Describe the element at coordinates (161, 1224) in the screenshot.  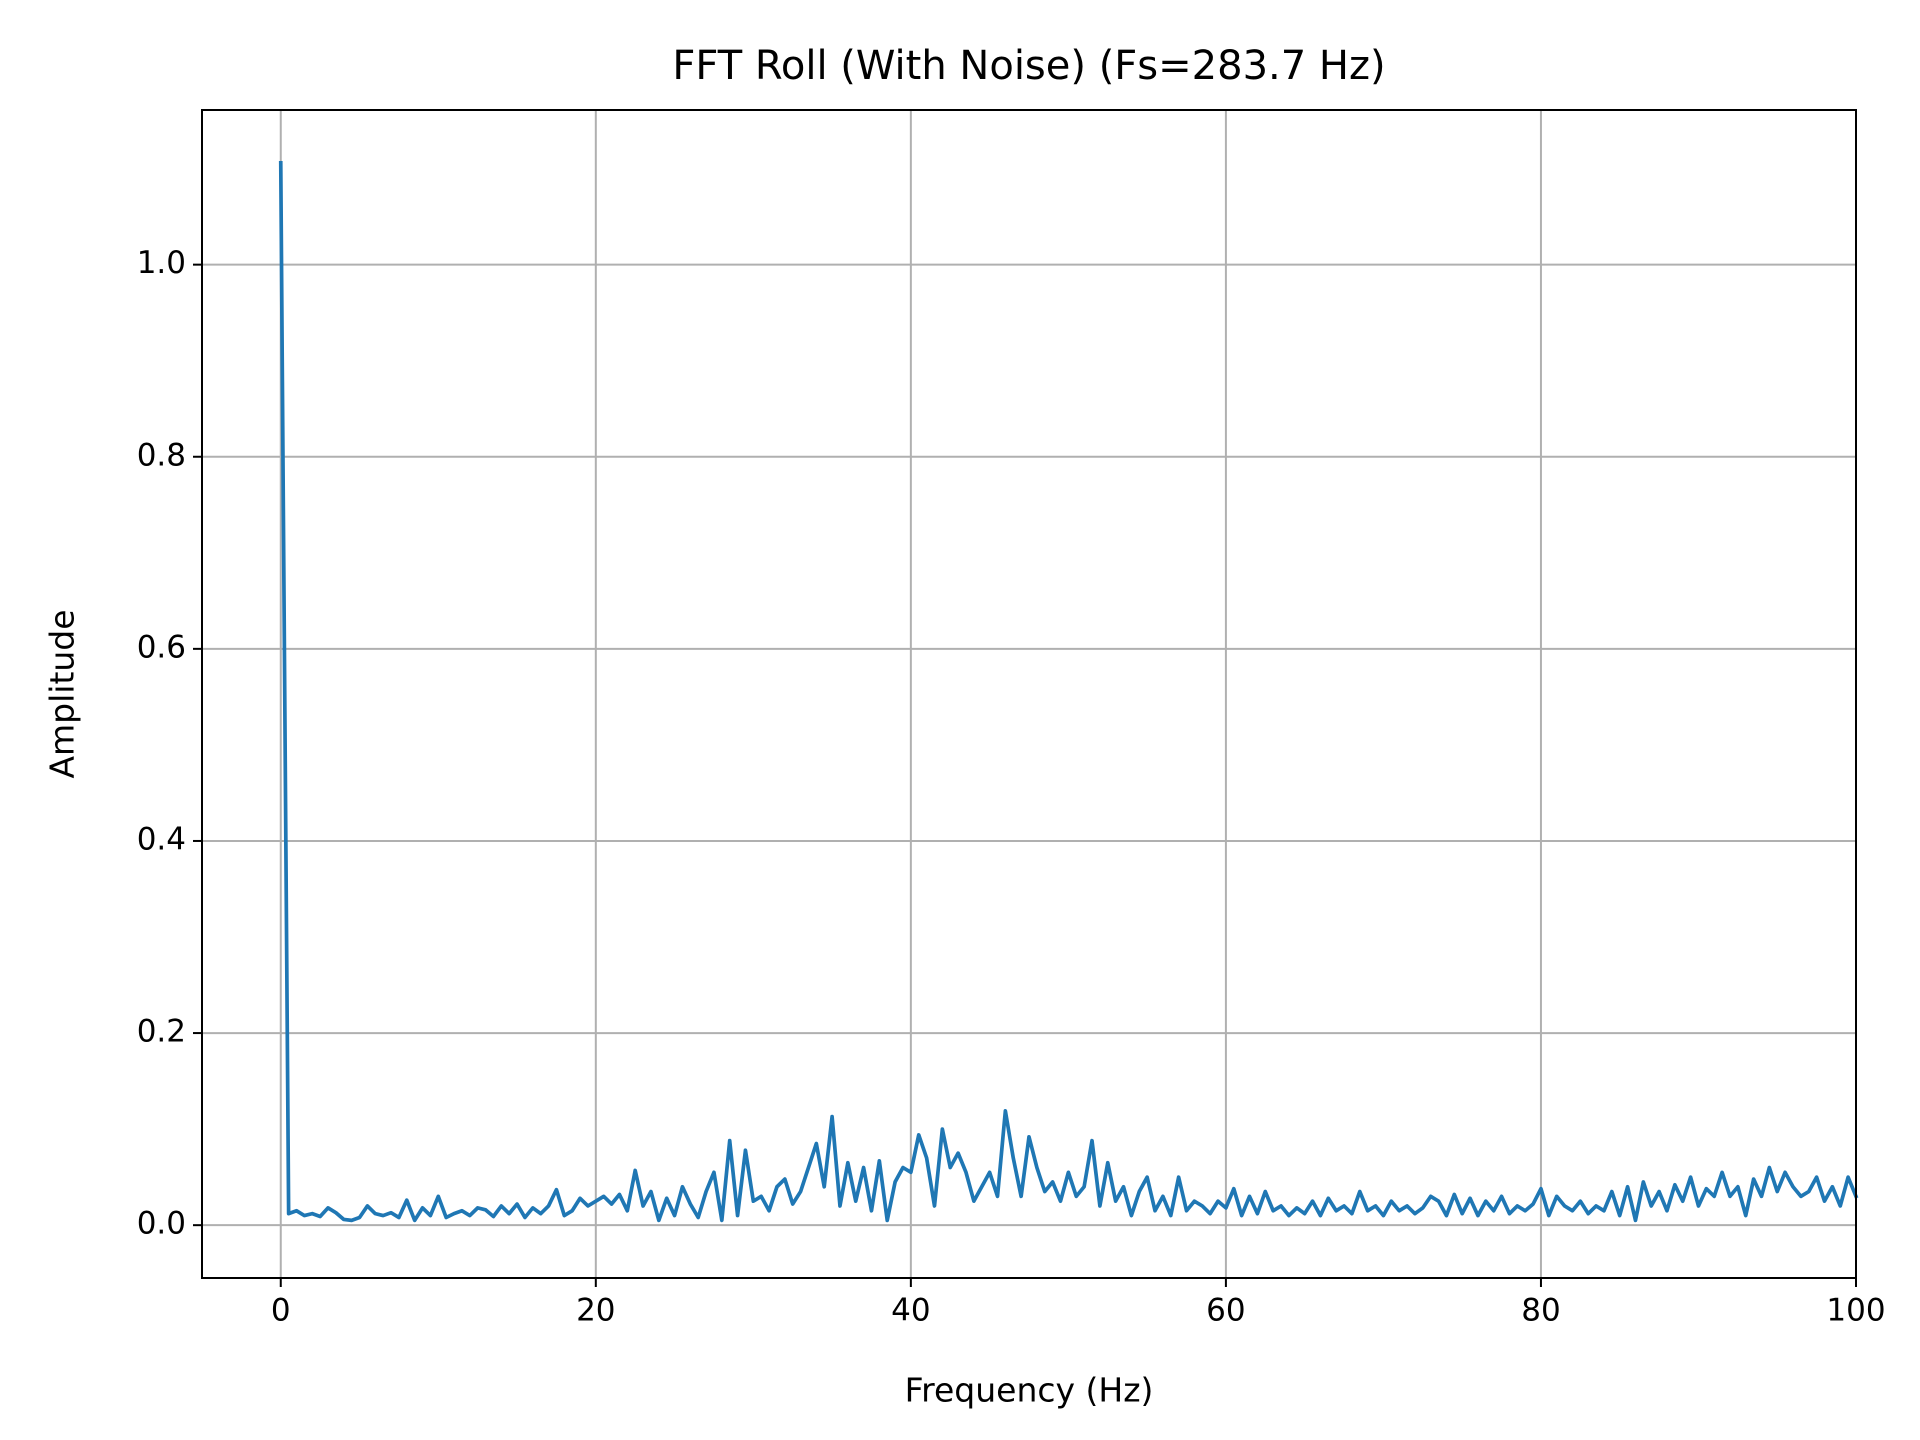
I see `y-tick-label: 0.0` at that location.